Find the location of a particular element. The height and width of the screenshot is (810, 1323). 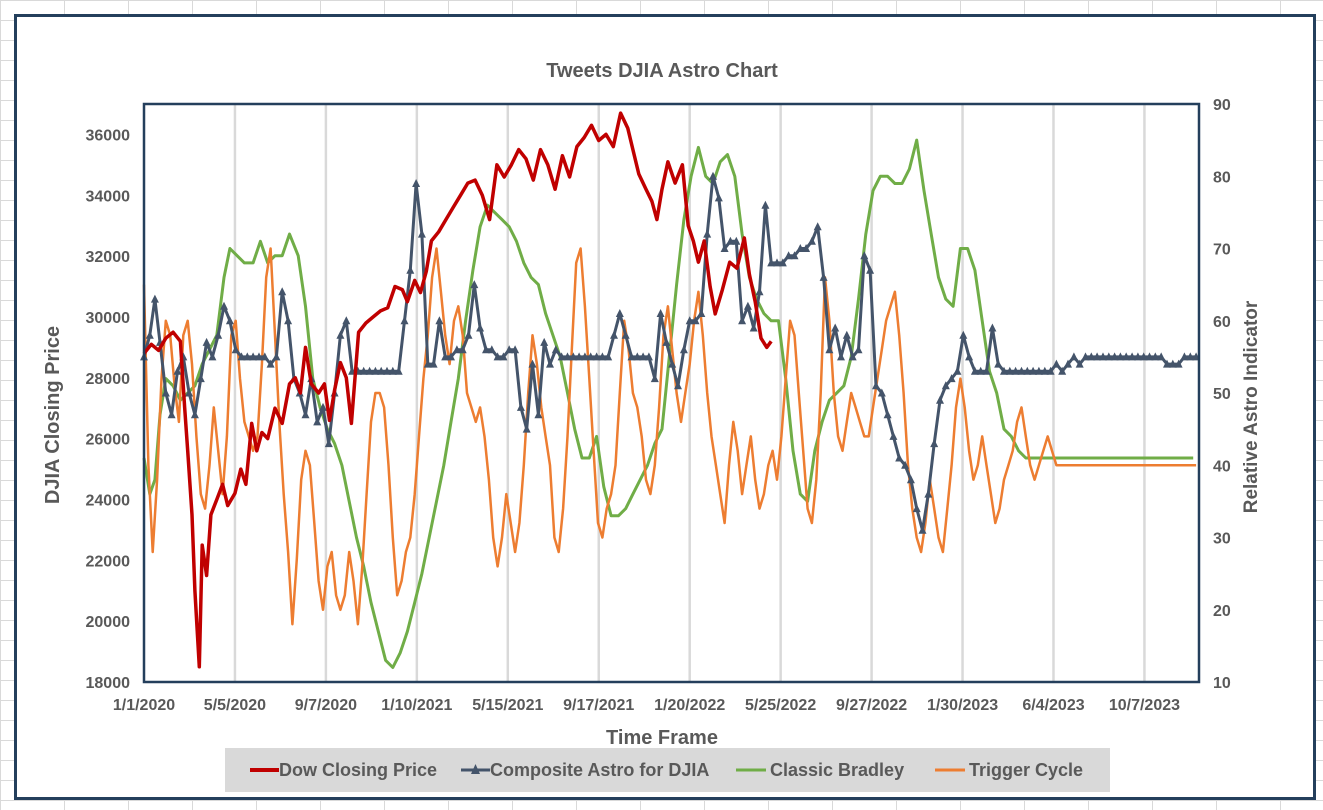

y2-axis-ticks: 10 20 30 40 50 60 70 80 90 is located at coordinates (1222, 394).